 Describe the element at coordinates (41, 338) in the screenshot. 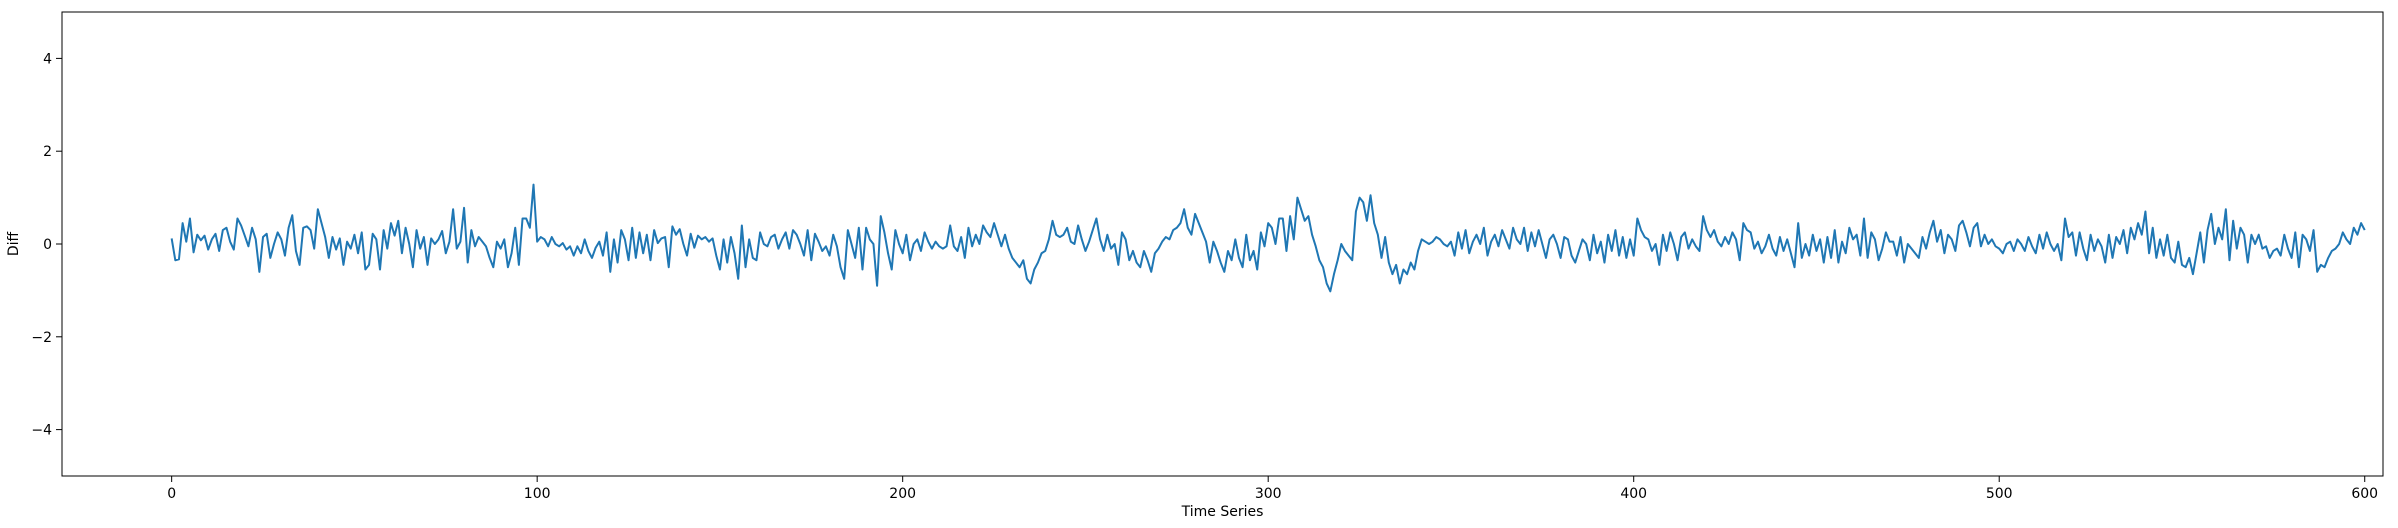

I see `y-tick-label: −2` at that location.